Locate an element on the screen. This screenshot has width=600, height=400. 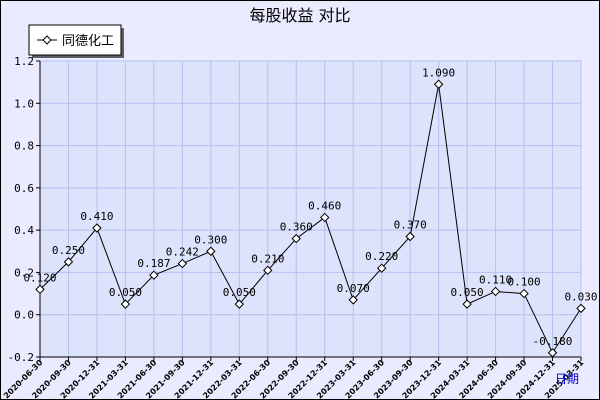
data-label: 1.090 is located at coordinates (438, 72).